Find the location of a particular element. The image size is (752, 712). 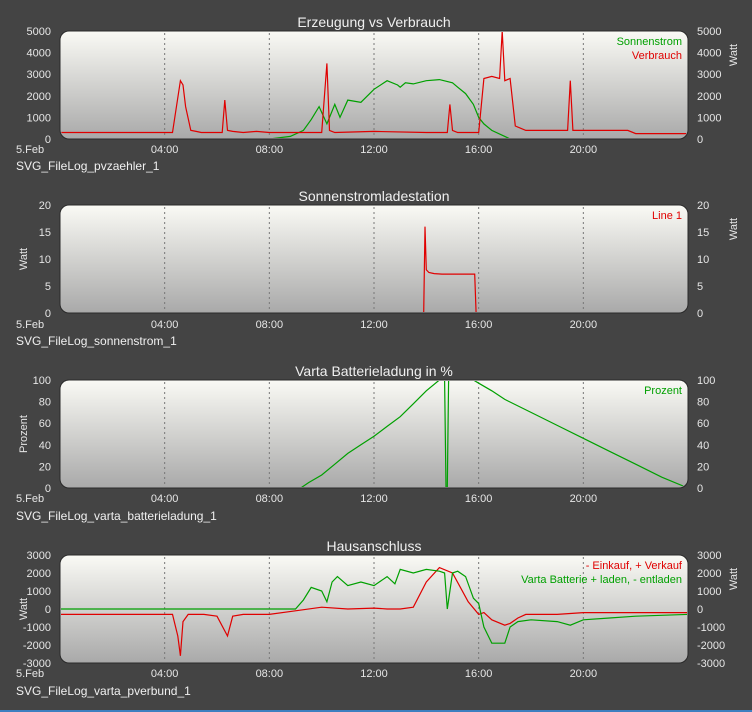

chart-title: Sonnenstromladestation is located at coordinates (374, 196).